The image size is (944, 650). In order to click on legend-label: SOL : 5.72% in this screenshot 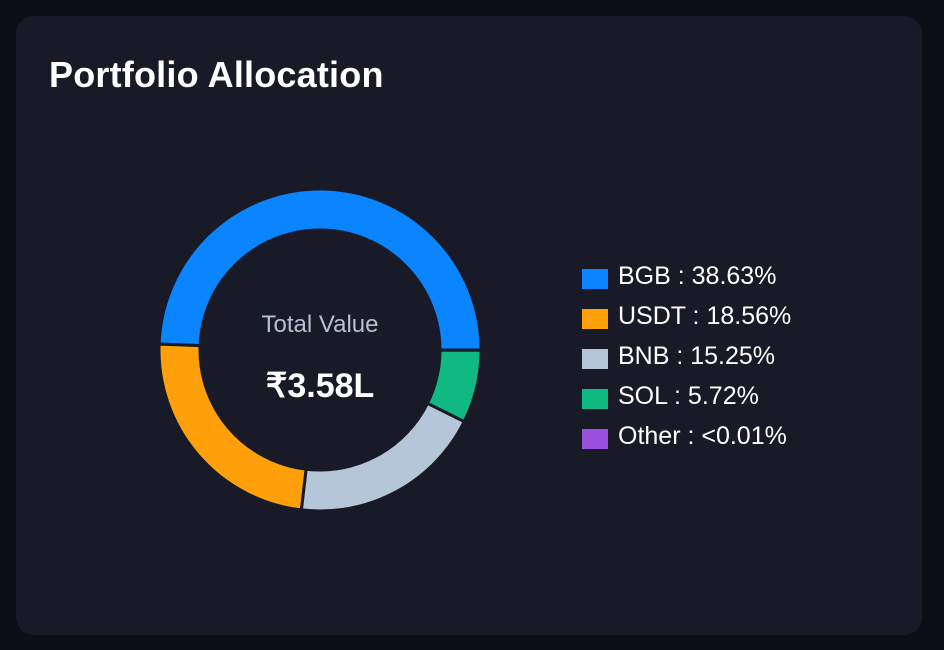, I will do `click(688, 395)`.